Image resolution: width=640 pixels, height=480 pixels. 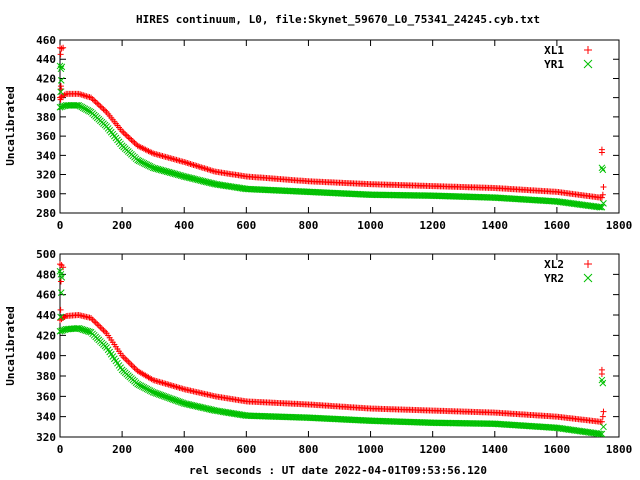 I want to click on legend-label: XL2, so click(x=554, y=264).